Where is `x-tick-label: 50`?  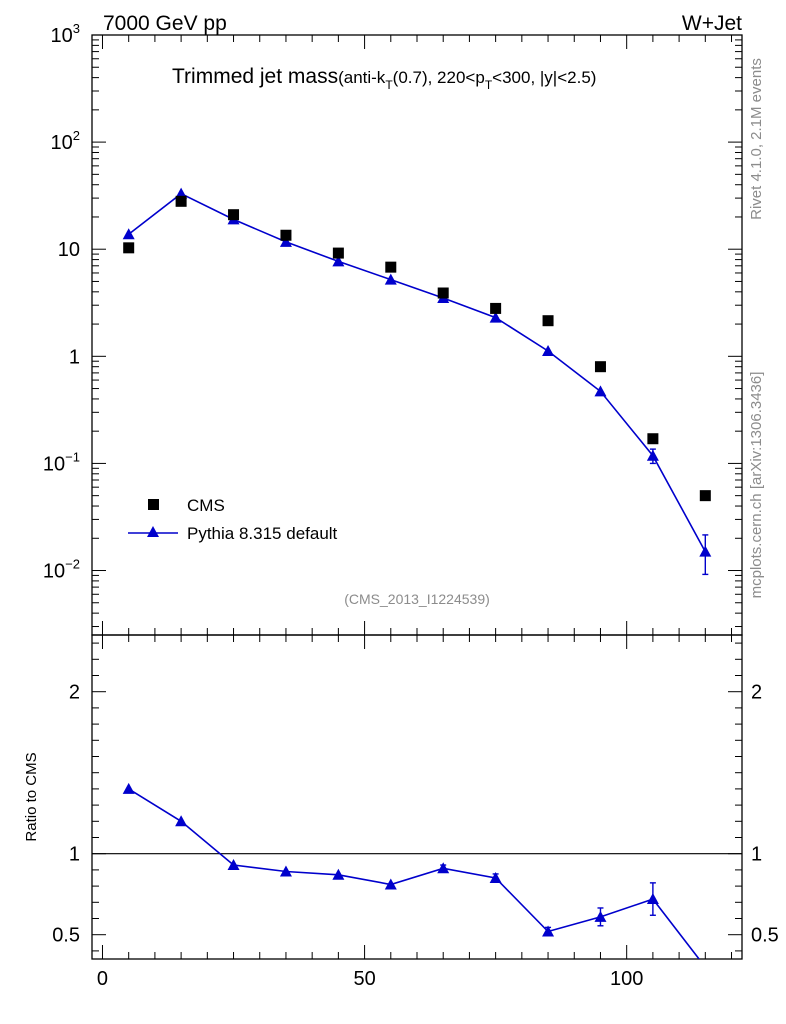 x-tick-label: 50 is located at coordinates (364, 979).